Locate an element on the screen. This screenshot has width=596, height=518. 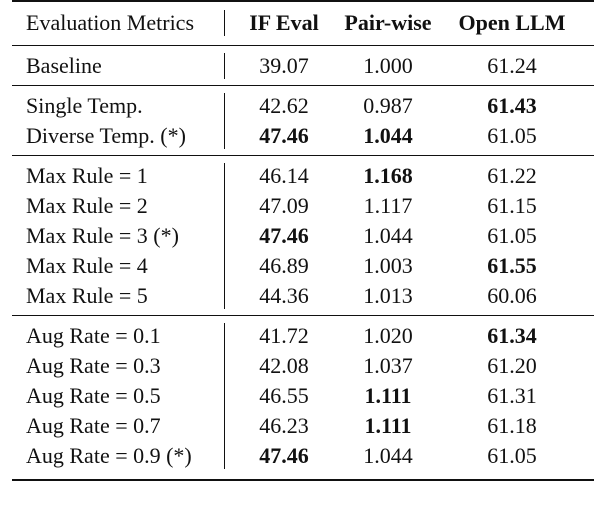
row-label: Max Rule = 2 is located at coordinates (87, 205).